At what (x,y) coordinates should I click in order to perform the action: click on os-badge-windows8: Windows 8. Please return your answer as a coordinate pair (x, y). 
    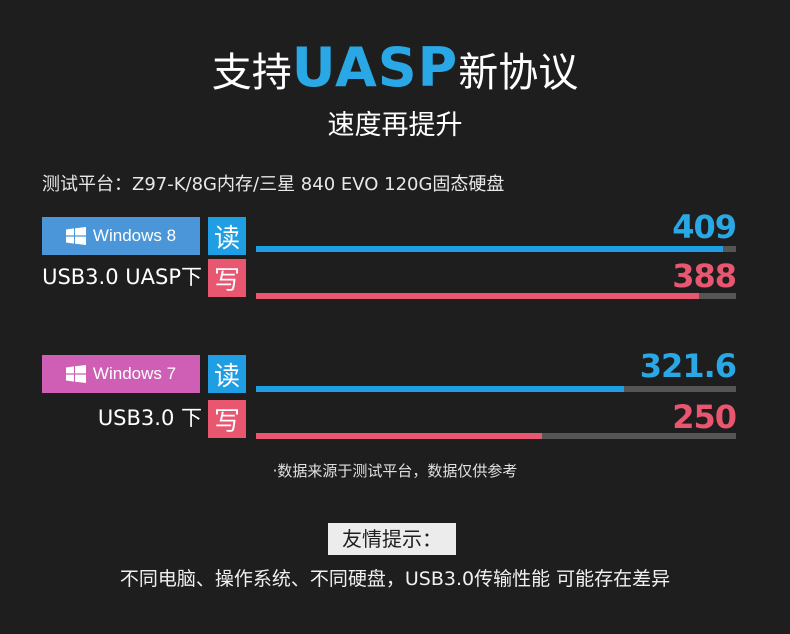
    Looking at the image, I should click on (121, 236).